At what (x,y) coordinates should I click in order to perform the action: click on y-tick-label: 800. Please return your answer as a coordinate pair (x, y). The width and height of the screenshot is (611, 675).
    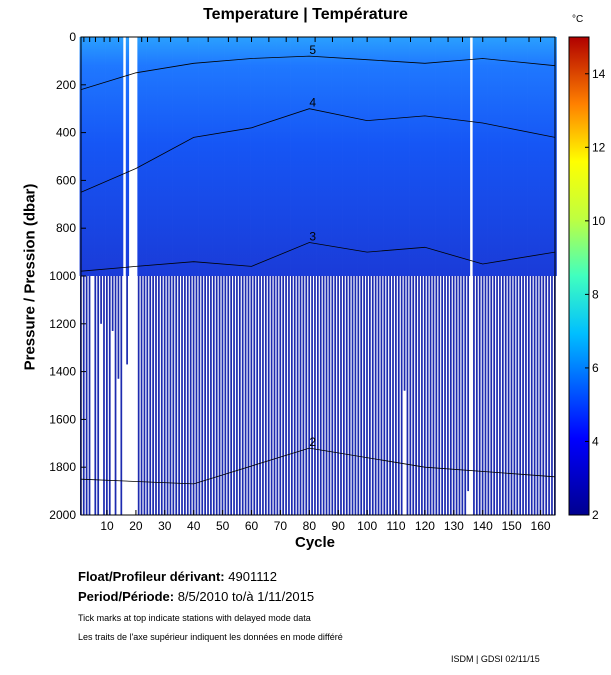
    Looking at the image, I should click on (66, 228).